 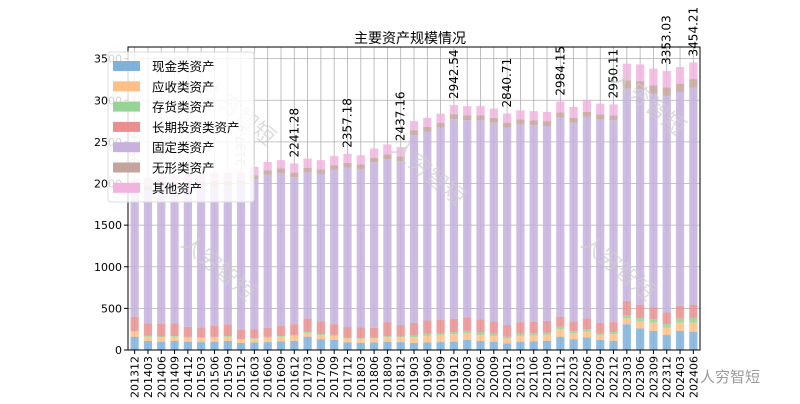 What do you see at coordinates (560, 71) in the screenshot?
I see `total-data-label: 2984.15` at bounding box center [560, 71].